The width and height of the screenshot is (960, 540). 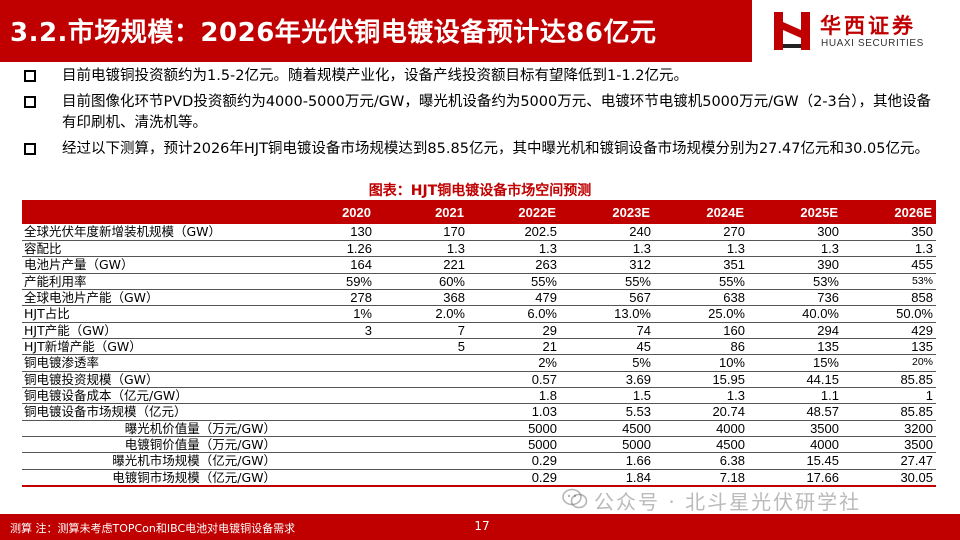 What do you see at coordinates (514, 412) in the screenshot?
I see `table-cell: 1.03` at bounding box center [514, 412].